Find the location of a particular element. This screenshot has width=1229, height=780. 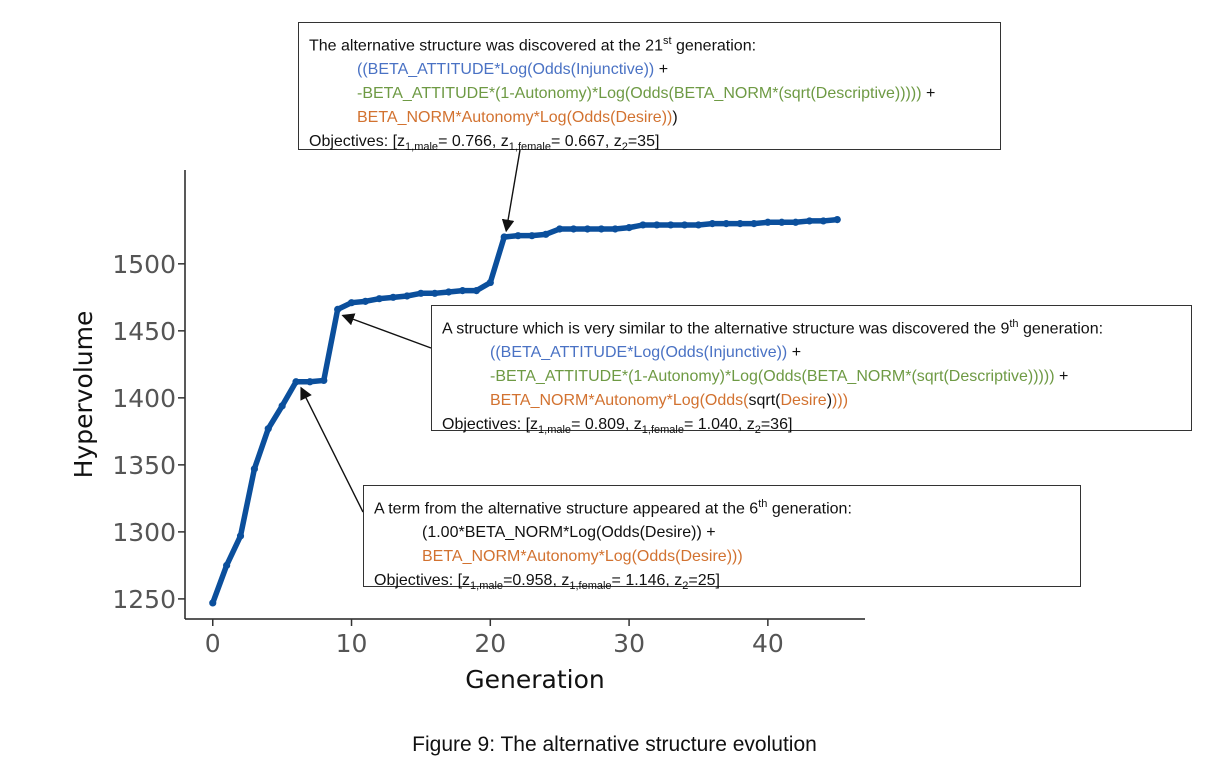

annotation-text: BETA_NORM*Autonomy*Log(Odds(Desire))) is located at coordinates (582, 557).